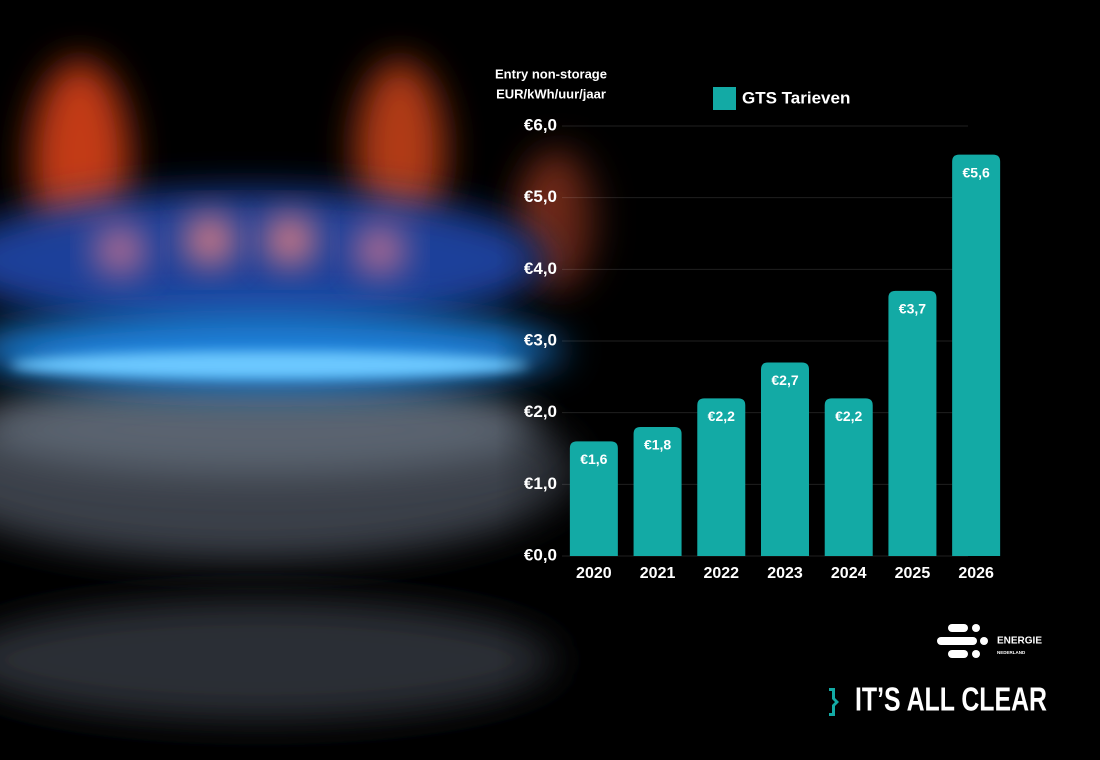 The height and width of the screenshot is (760, 1100). Describe the element at coordinates (1019, 641) in the screenshot. I see `logo-text: ENERGIE` at that location.